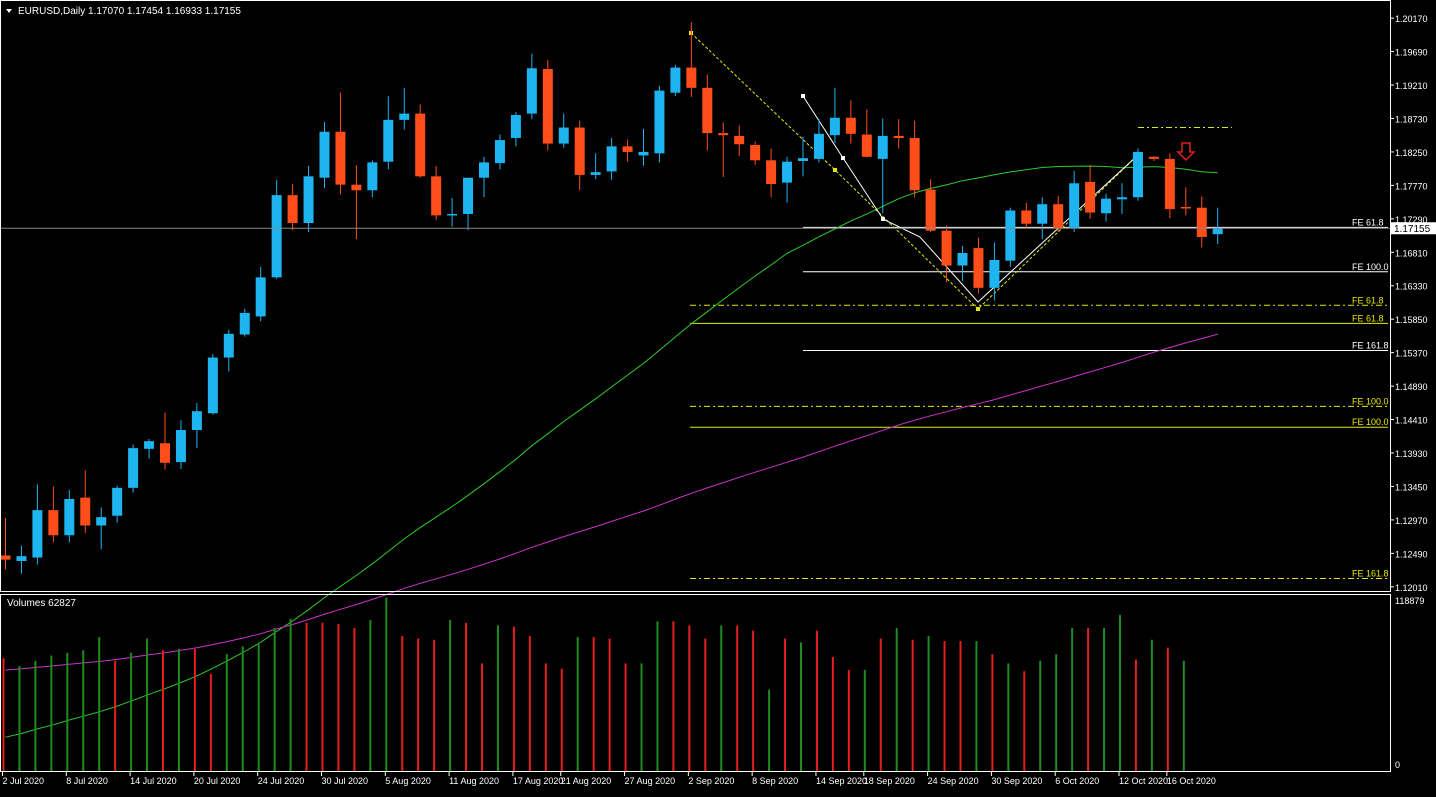 This screenshot has width=1436, height=797. Describe the element at coordinates (474, 781) in the screenshot. I see `time-tick-label: 11 Aug 2020` at that location.